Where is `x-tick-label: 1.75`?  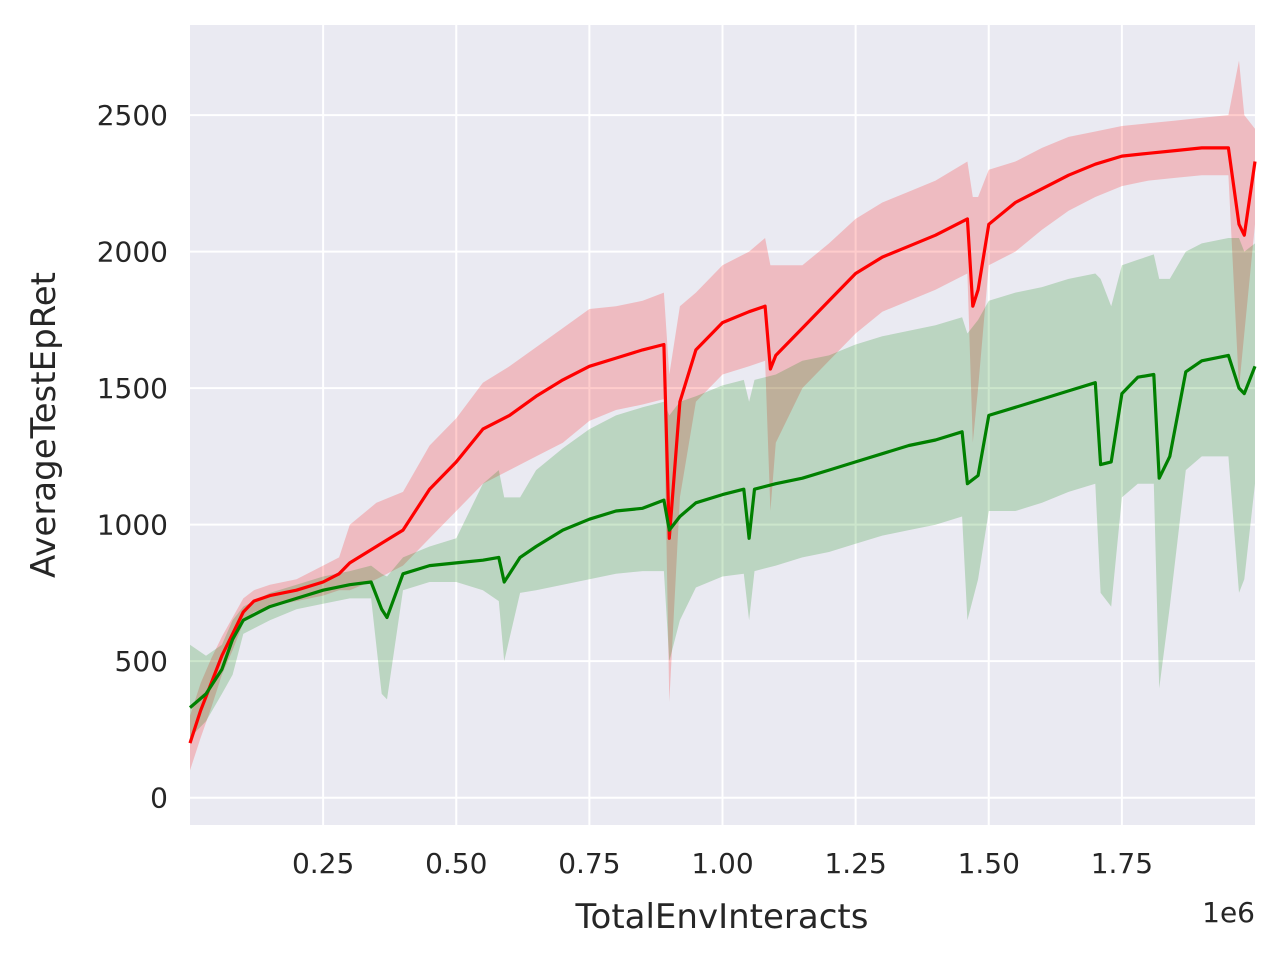
x-tick-label: 1.75 is located at coordinates (1122, 863).